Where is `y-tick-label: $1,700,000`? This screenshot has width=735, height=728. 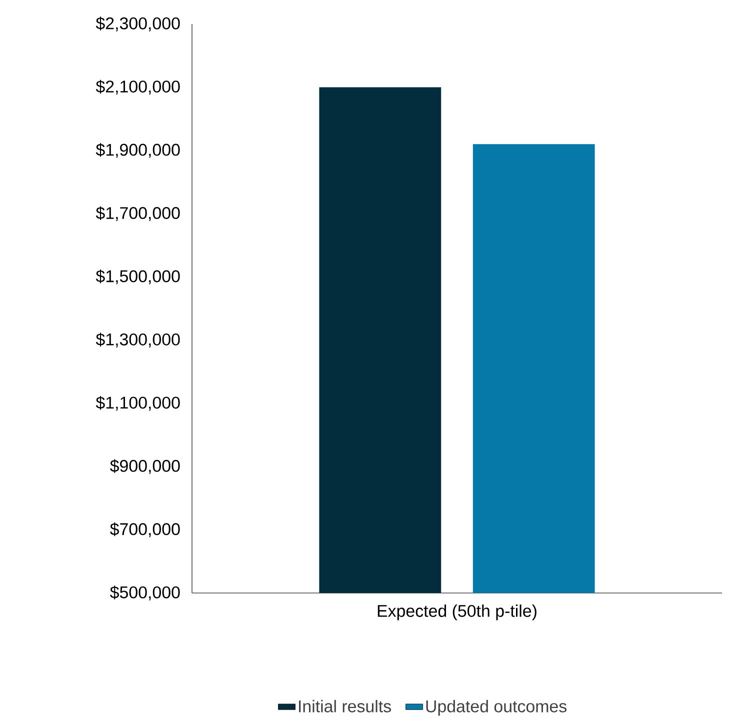
y-tick-label: $1,700,000 is located at coordinates (138, 214).